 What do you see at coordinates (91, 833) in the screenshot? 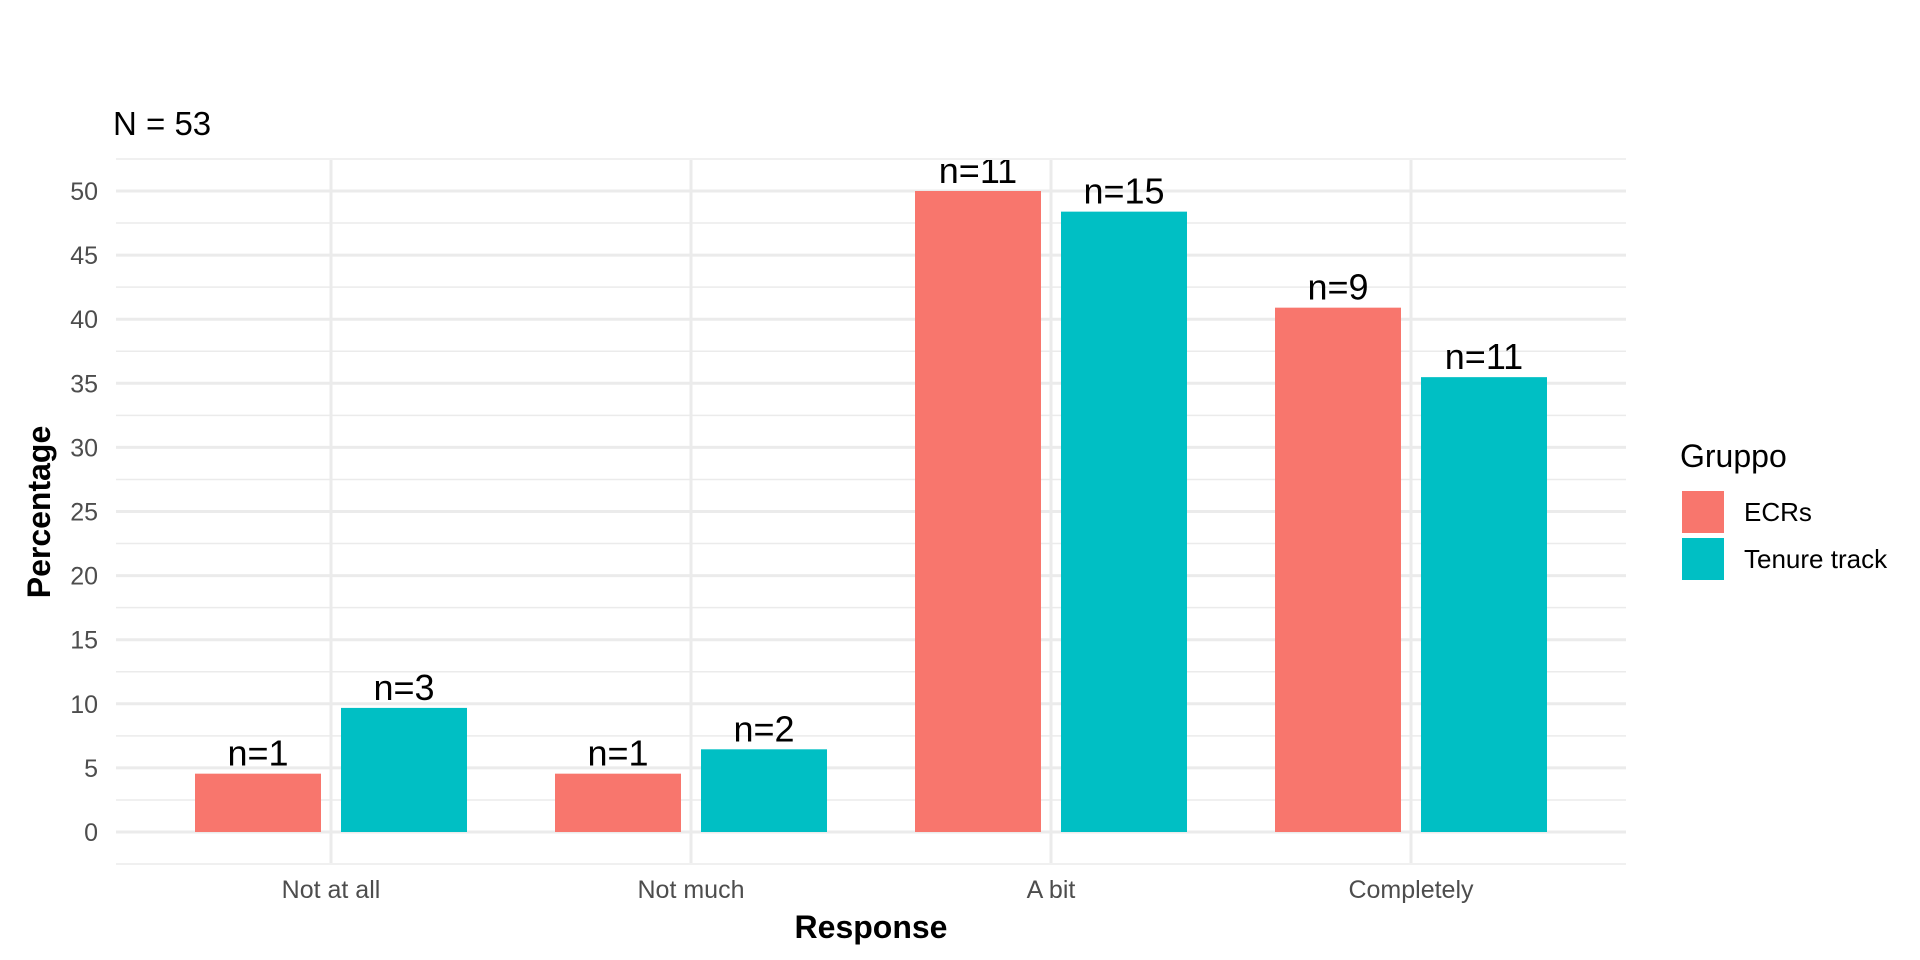
I see `y-tick-label: 0` at bounding box center [91, 833].